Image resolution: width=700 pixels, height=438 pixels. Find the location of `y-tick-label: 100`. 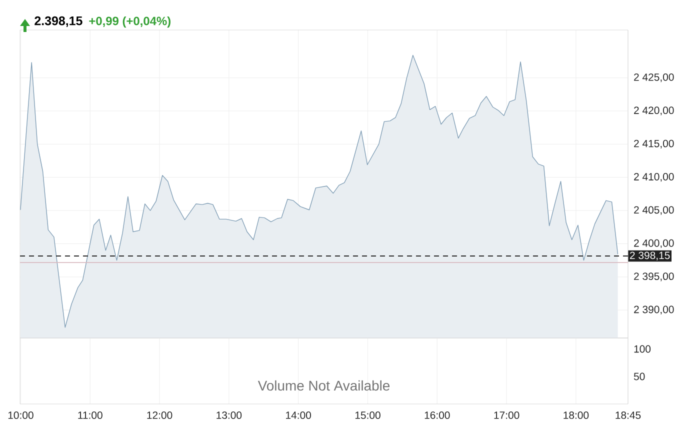

y-tick-label: 100 is located at coordinates (642, 349).